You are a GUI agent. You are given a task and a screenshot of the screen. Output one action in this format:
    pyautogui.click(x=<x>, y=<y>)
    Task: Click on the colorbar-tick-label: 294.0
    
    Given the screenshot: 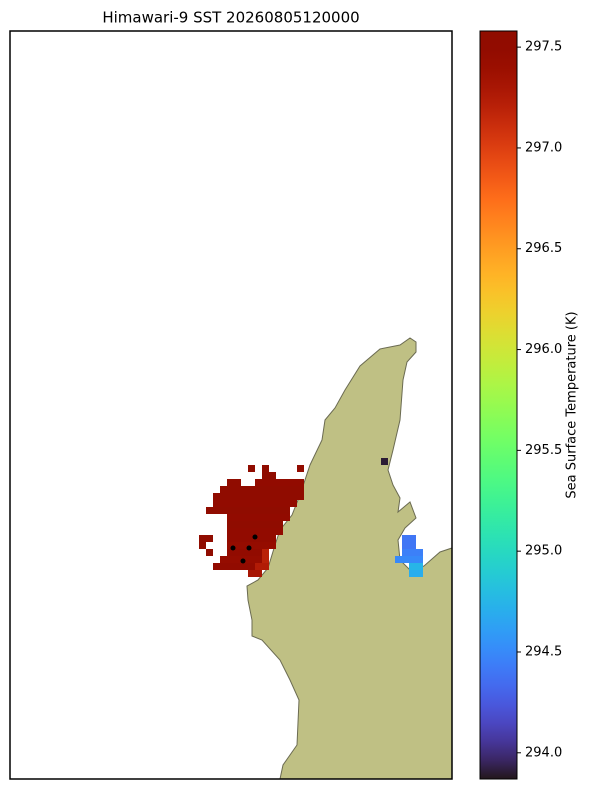 What is the action you would take?
    pyautogui.click(x=543, y=752)
    